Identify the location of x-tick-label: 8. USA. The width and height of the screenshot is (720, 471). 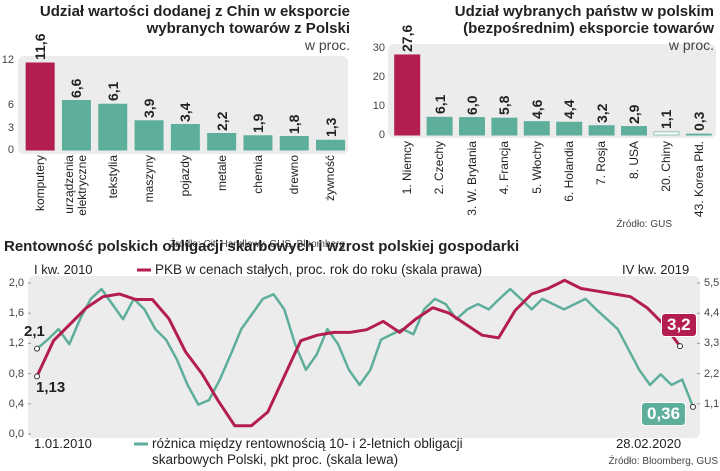
(633, 160).